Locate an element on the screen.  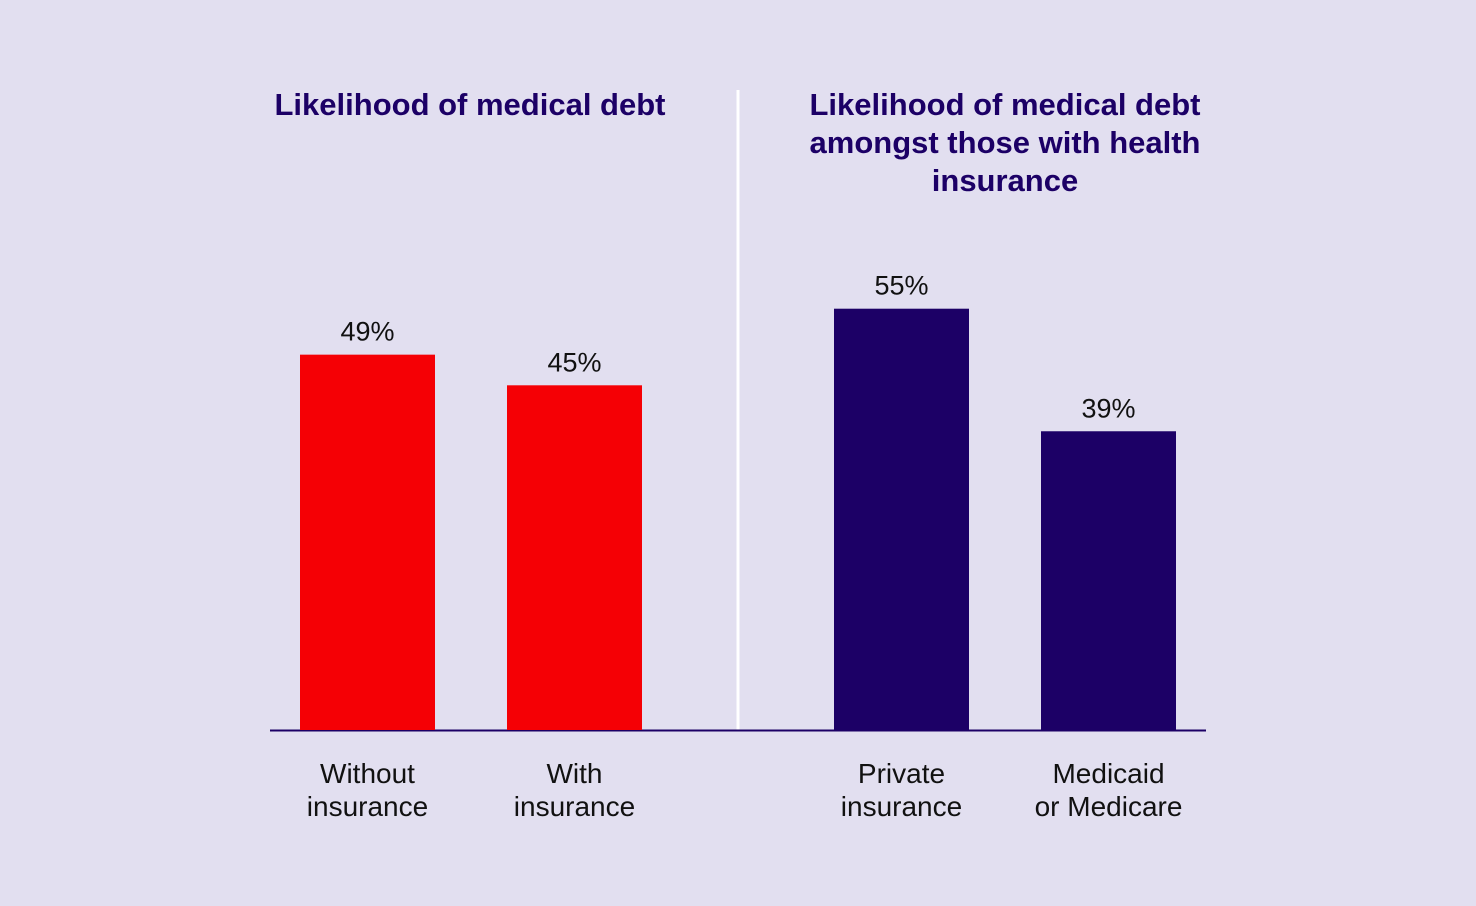
right-category-label-1-line-0: Medicaid is located at coordinates (1108, 773).